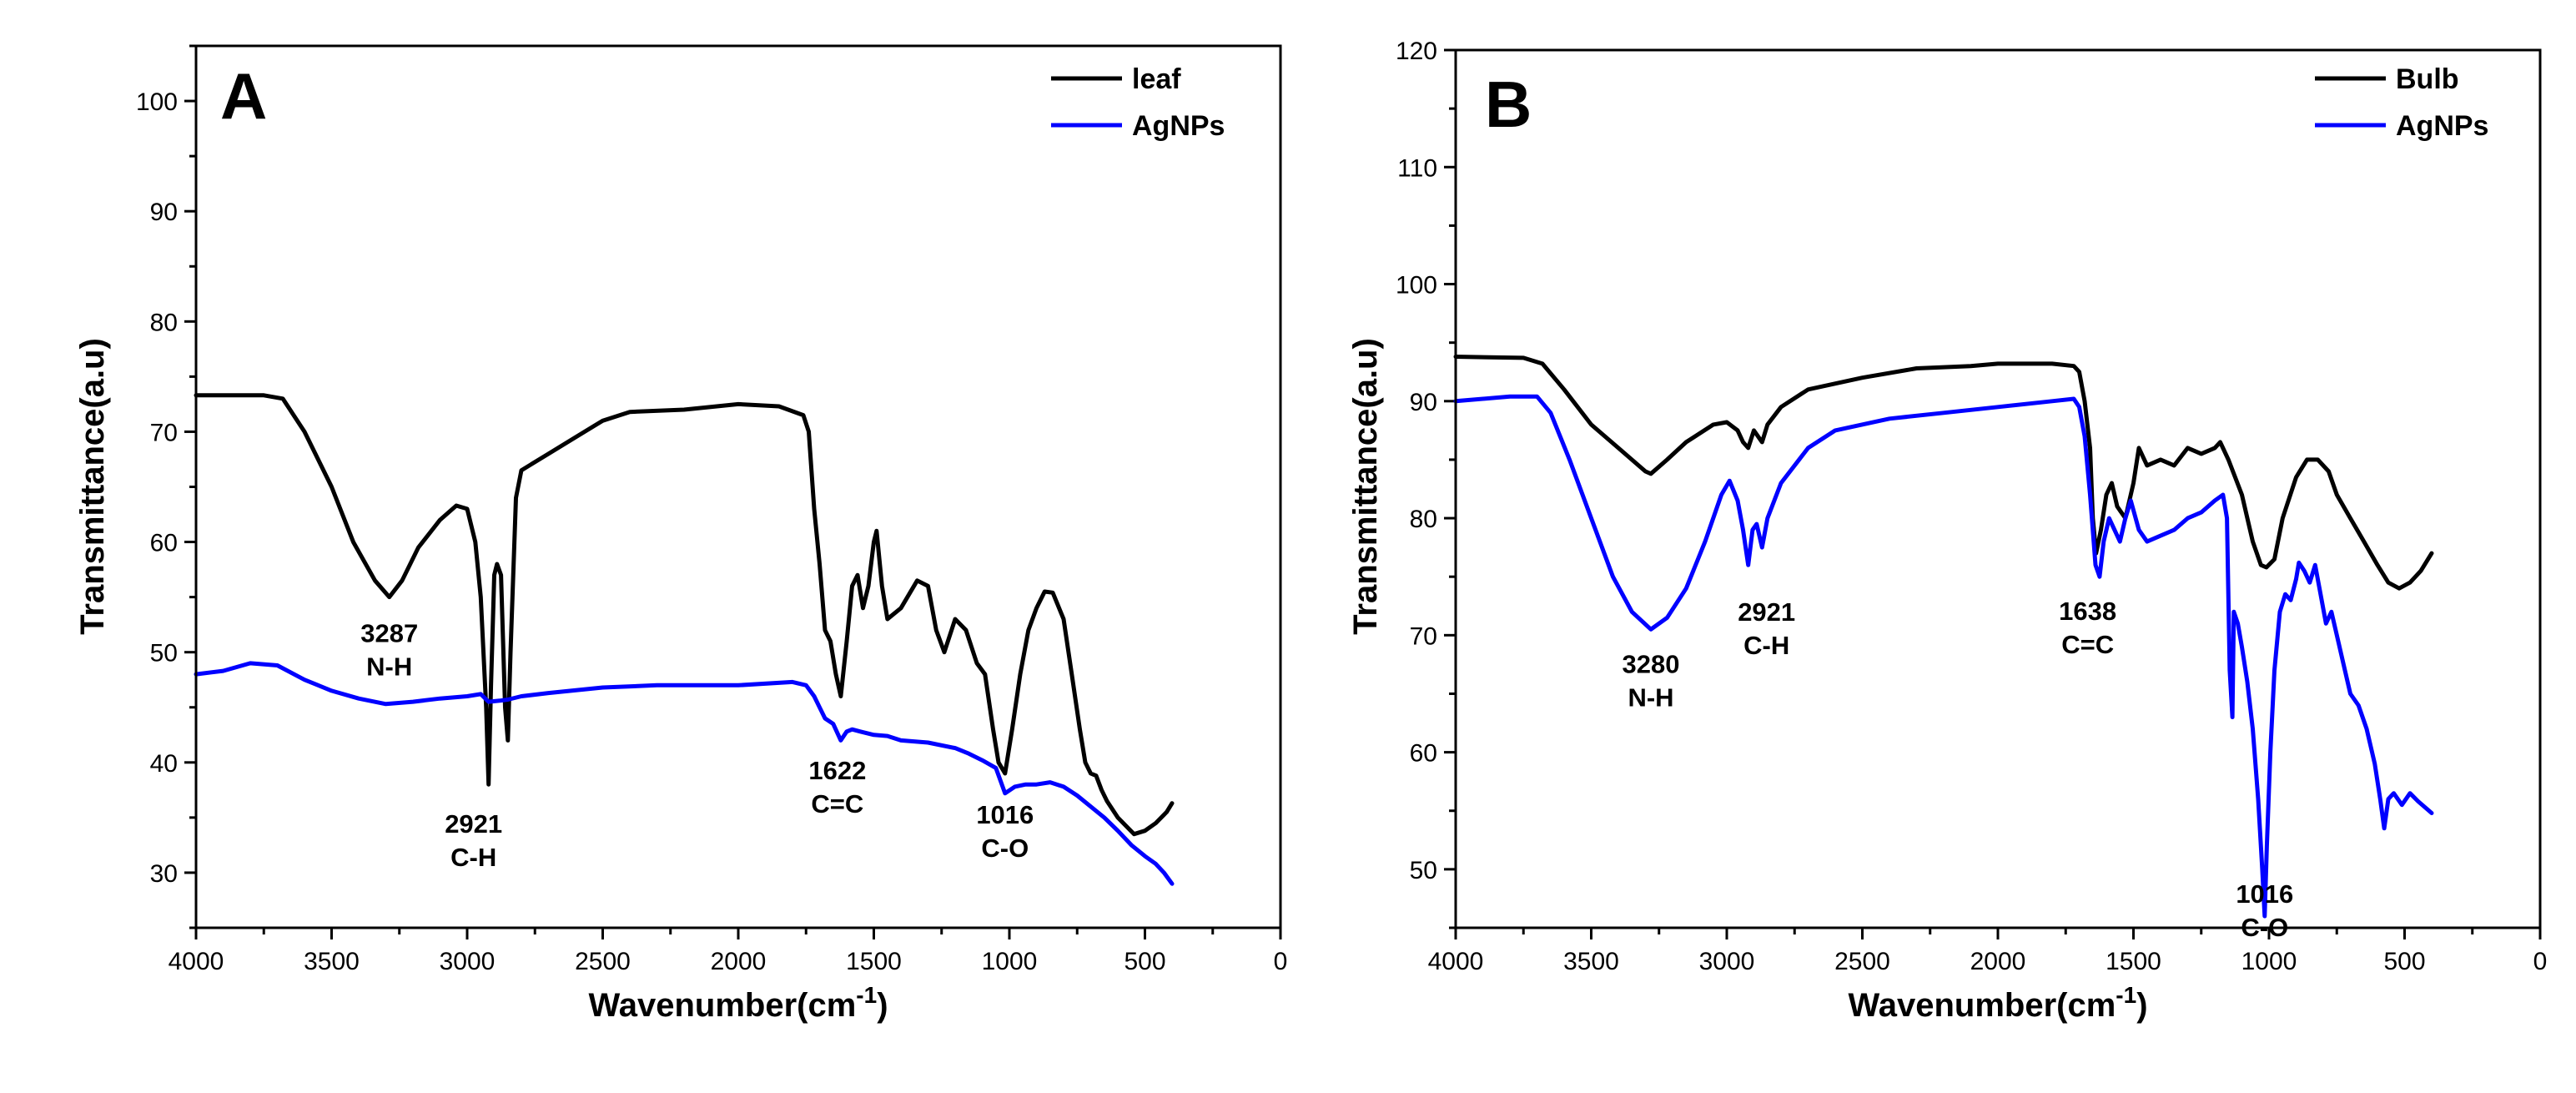 The width and height of the screenshot is (2576, 1093). I want to click on panel-b-annotations: 3280 N-H 2921 C-H 1638 C=C 1016 C-O, so click(1958, 769).